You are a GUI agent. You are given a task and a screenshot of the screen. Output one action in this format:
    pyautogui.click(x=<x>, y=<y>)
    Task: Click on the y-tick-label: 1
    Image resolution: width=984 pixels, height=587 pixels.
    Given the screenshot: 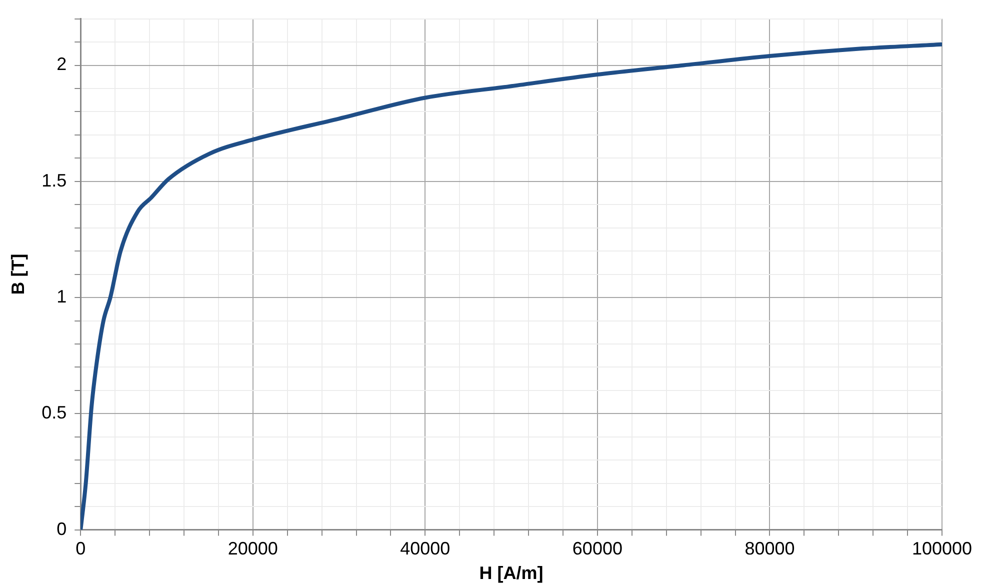 What is the action you would take?
    pyautogui.click(x=61, y=296)
    